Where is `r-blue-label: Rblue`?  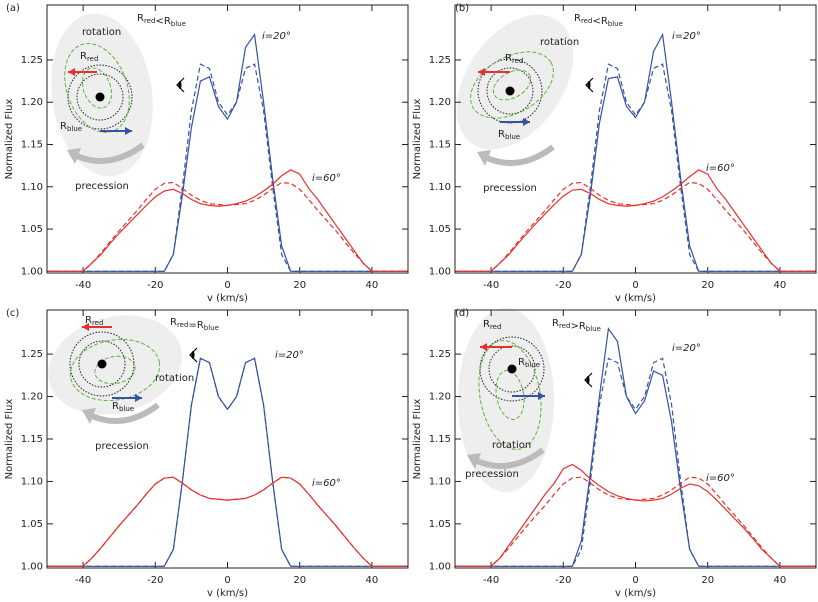
r-blue-label: Rblue is located at coordinates (509, 135).